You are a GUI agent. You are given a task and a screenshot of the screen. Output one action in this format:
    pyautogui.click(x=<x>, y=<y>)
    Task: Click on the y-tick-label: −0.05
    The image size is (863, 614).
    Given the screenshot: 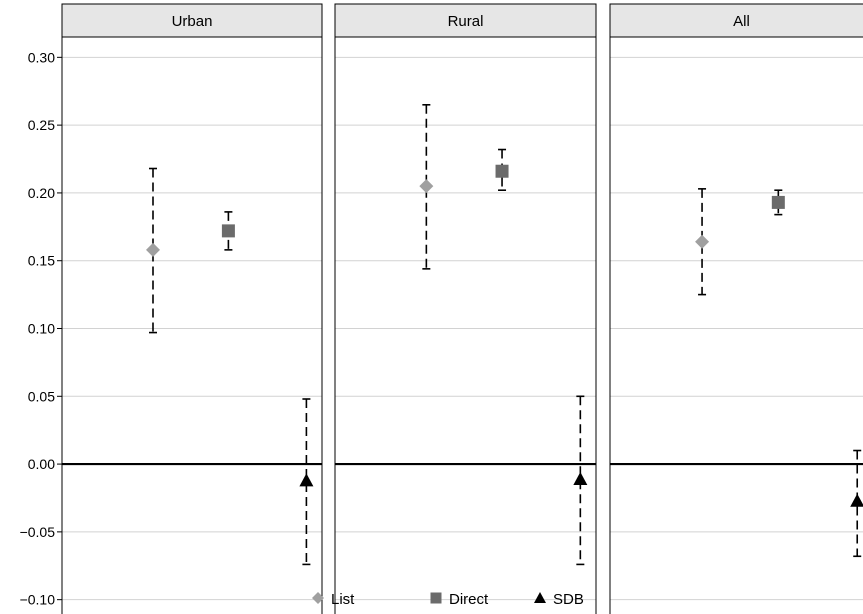 What is the action you would take?
    pyautogui.click(x=38, y=532)
    